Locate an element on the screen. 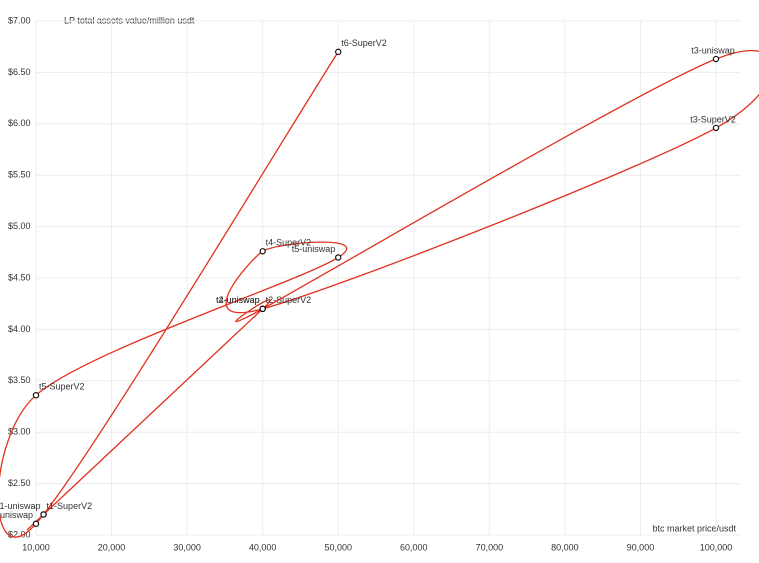 This screenshot has width=759, height=563. point-label: t6-SuperV2 is located at coordinates (364, 43).